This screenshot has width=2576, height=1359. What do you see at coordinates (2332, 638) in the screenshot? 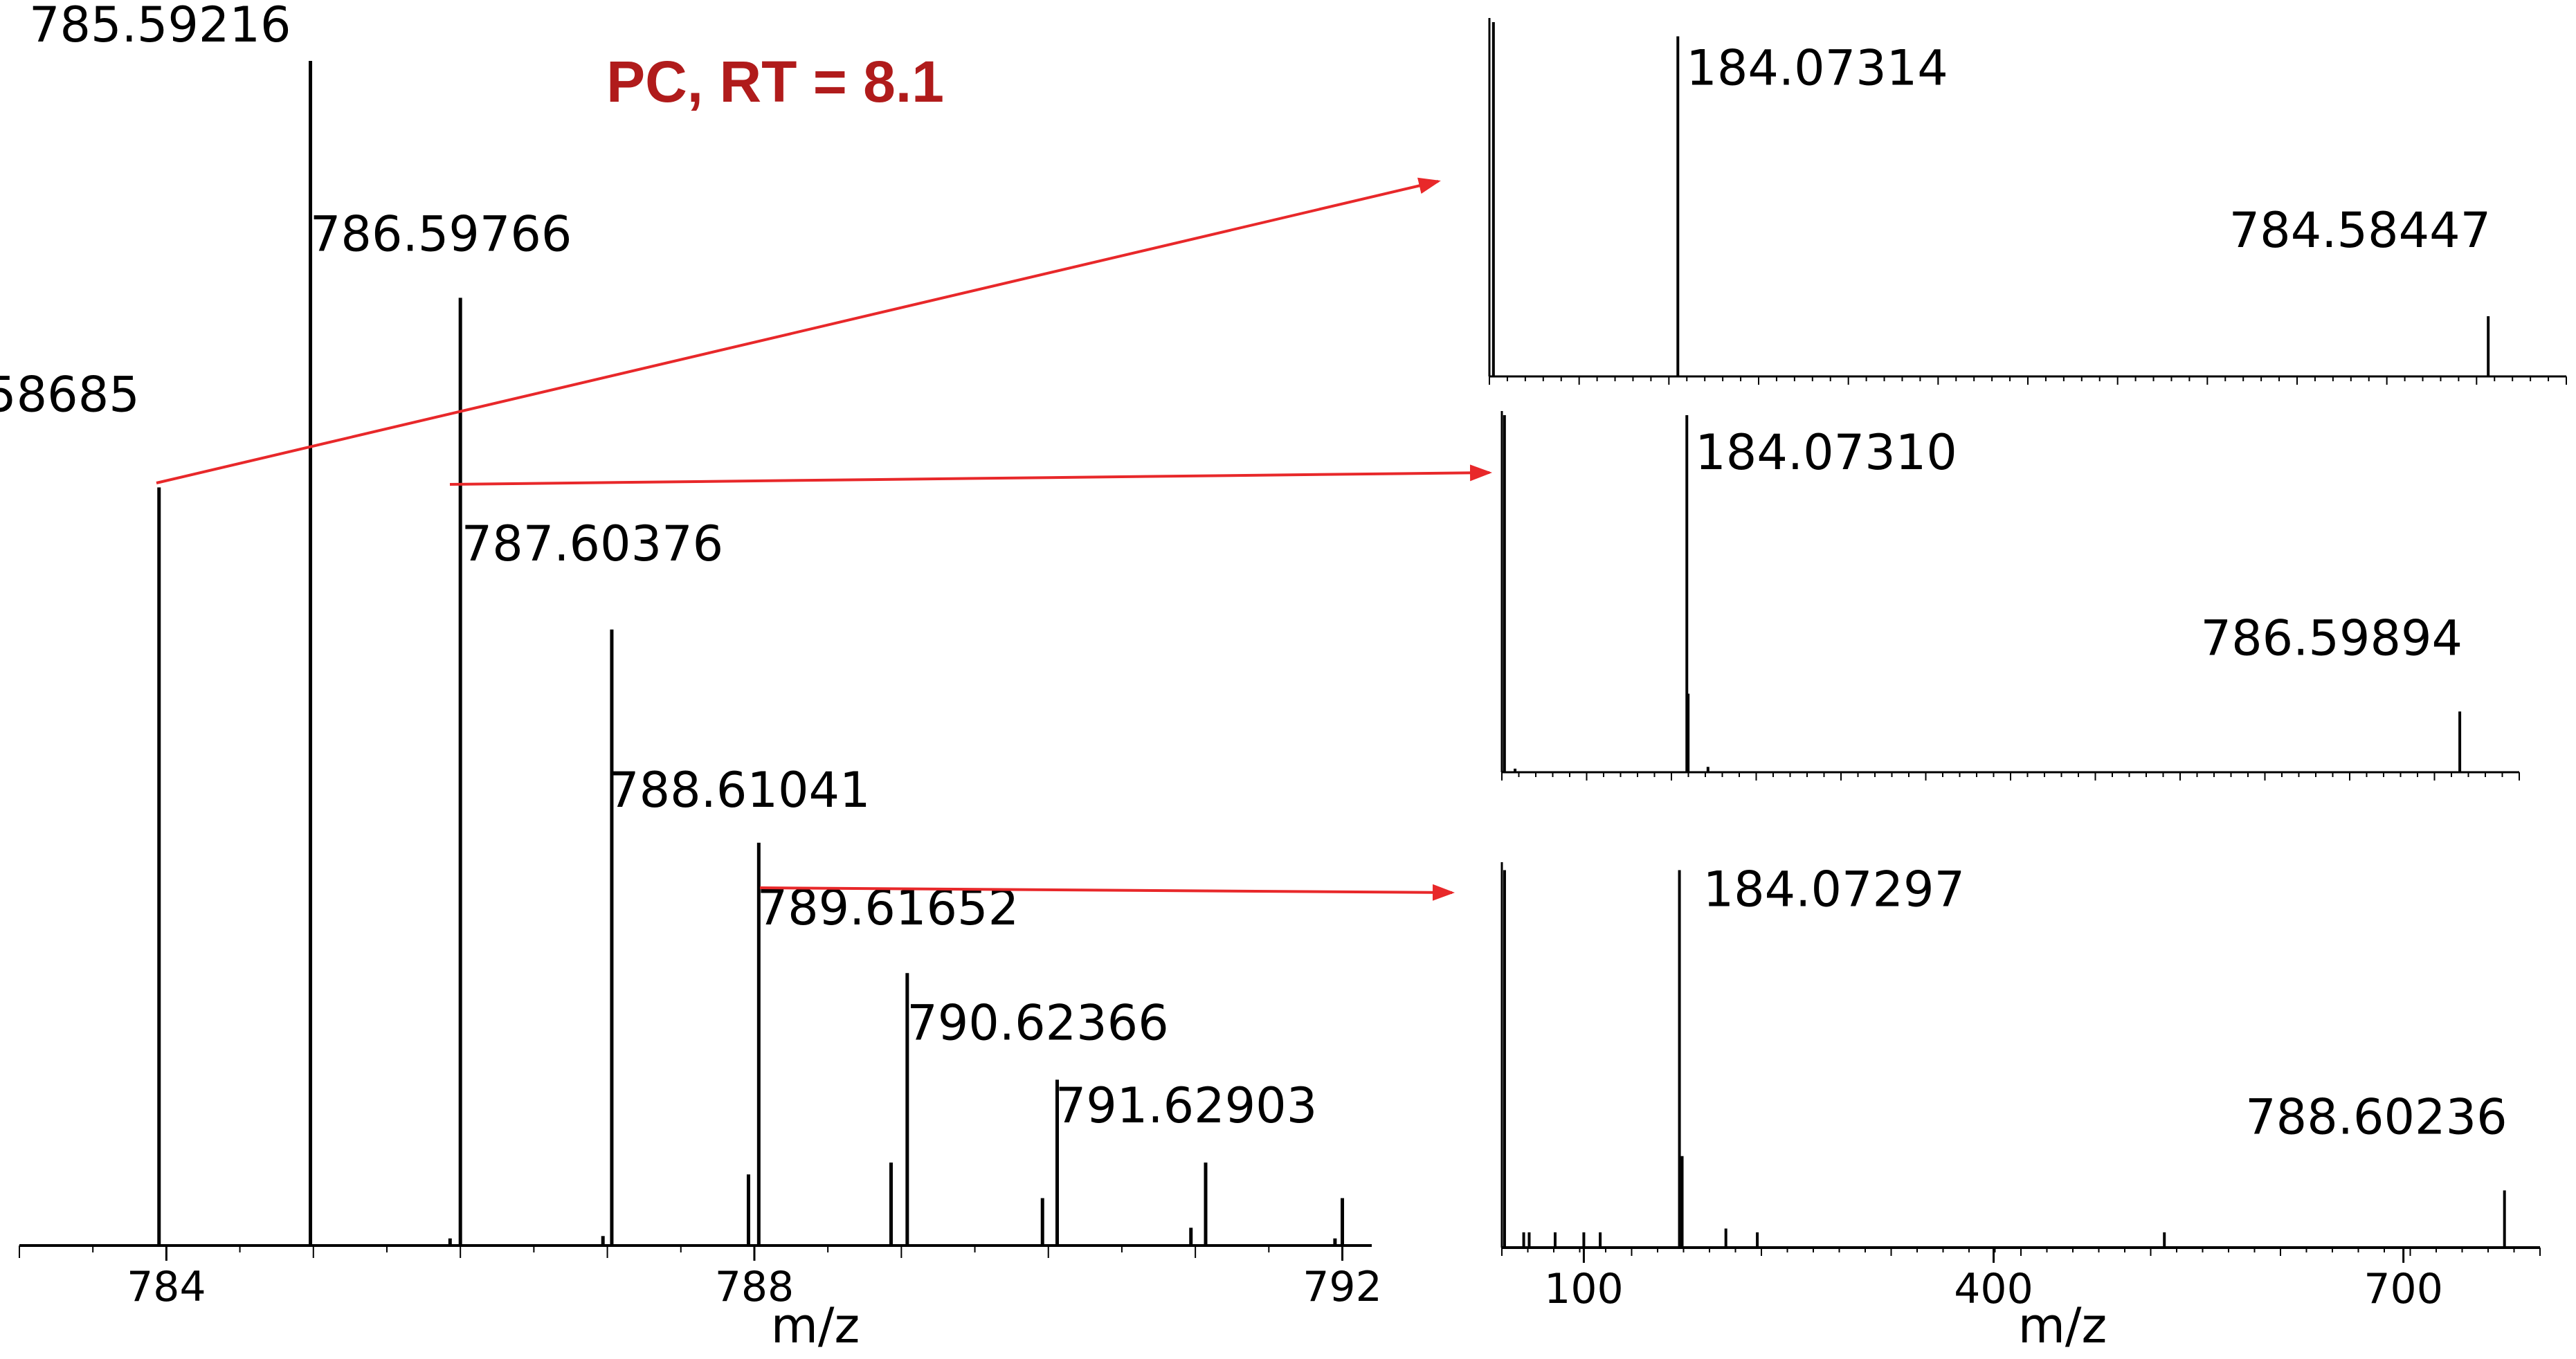
I see `peak-label: 786.59894` at bounding box center [2332, 638].